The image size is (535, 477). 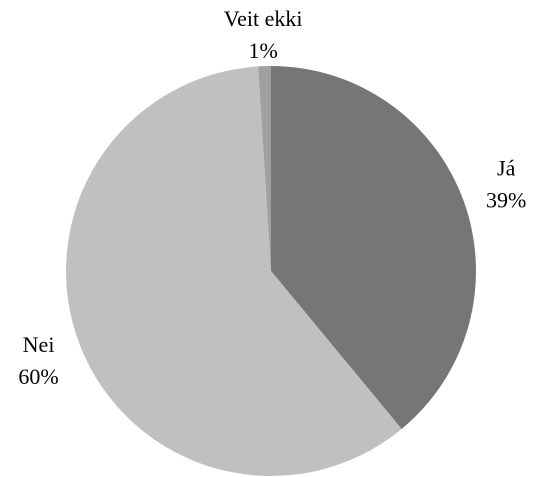 I want to click on pie-slice, so click(x=264, y=168).